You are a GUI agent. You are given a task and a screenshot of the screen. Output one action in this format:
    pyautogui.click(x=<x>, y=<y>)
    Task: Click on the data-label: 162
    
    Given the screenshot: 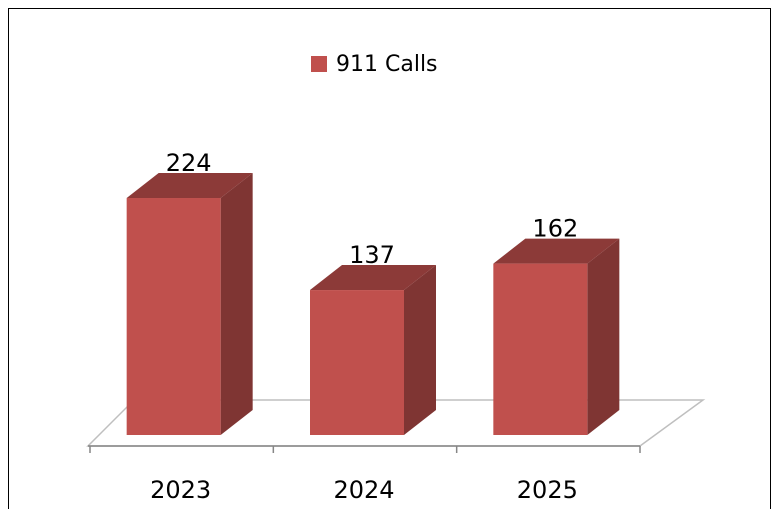 What is the action you would take?
    pyautogui.click(x=555, y=229)
    